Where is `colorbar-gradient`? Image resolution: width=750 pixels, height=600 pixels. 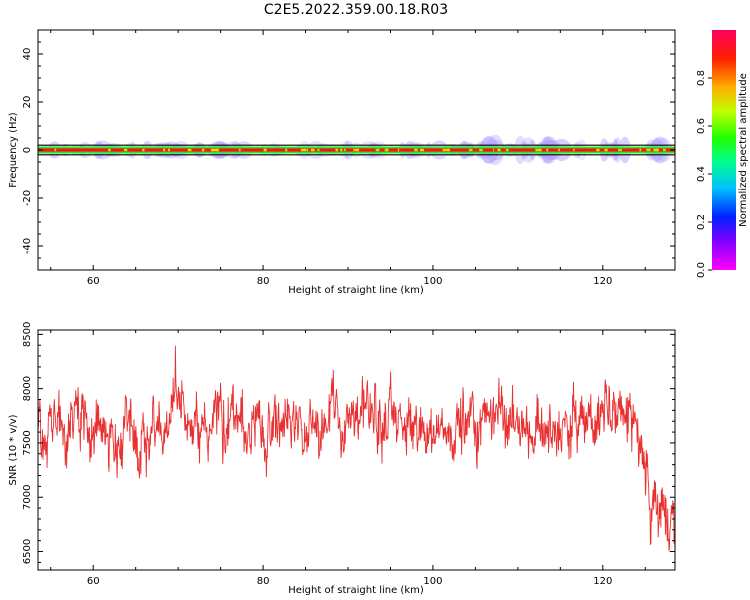 colorbar-gradient is located at coordinates (724, 150).